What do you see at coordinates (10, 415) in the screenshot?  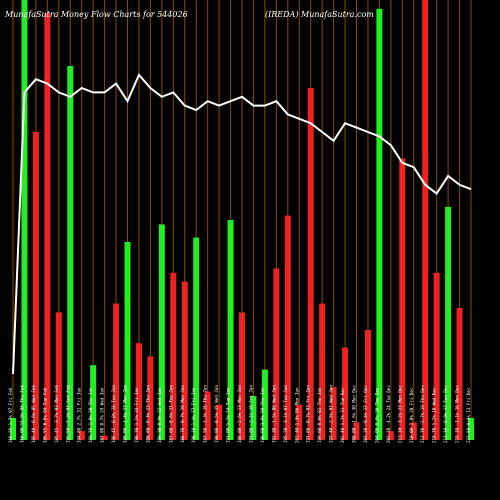 I see `x-tick-label: 166.35 1.7% 07 Fri Feb` at bounding box center [10, 415].